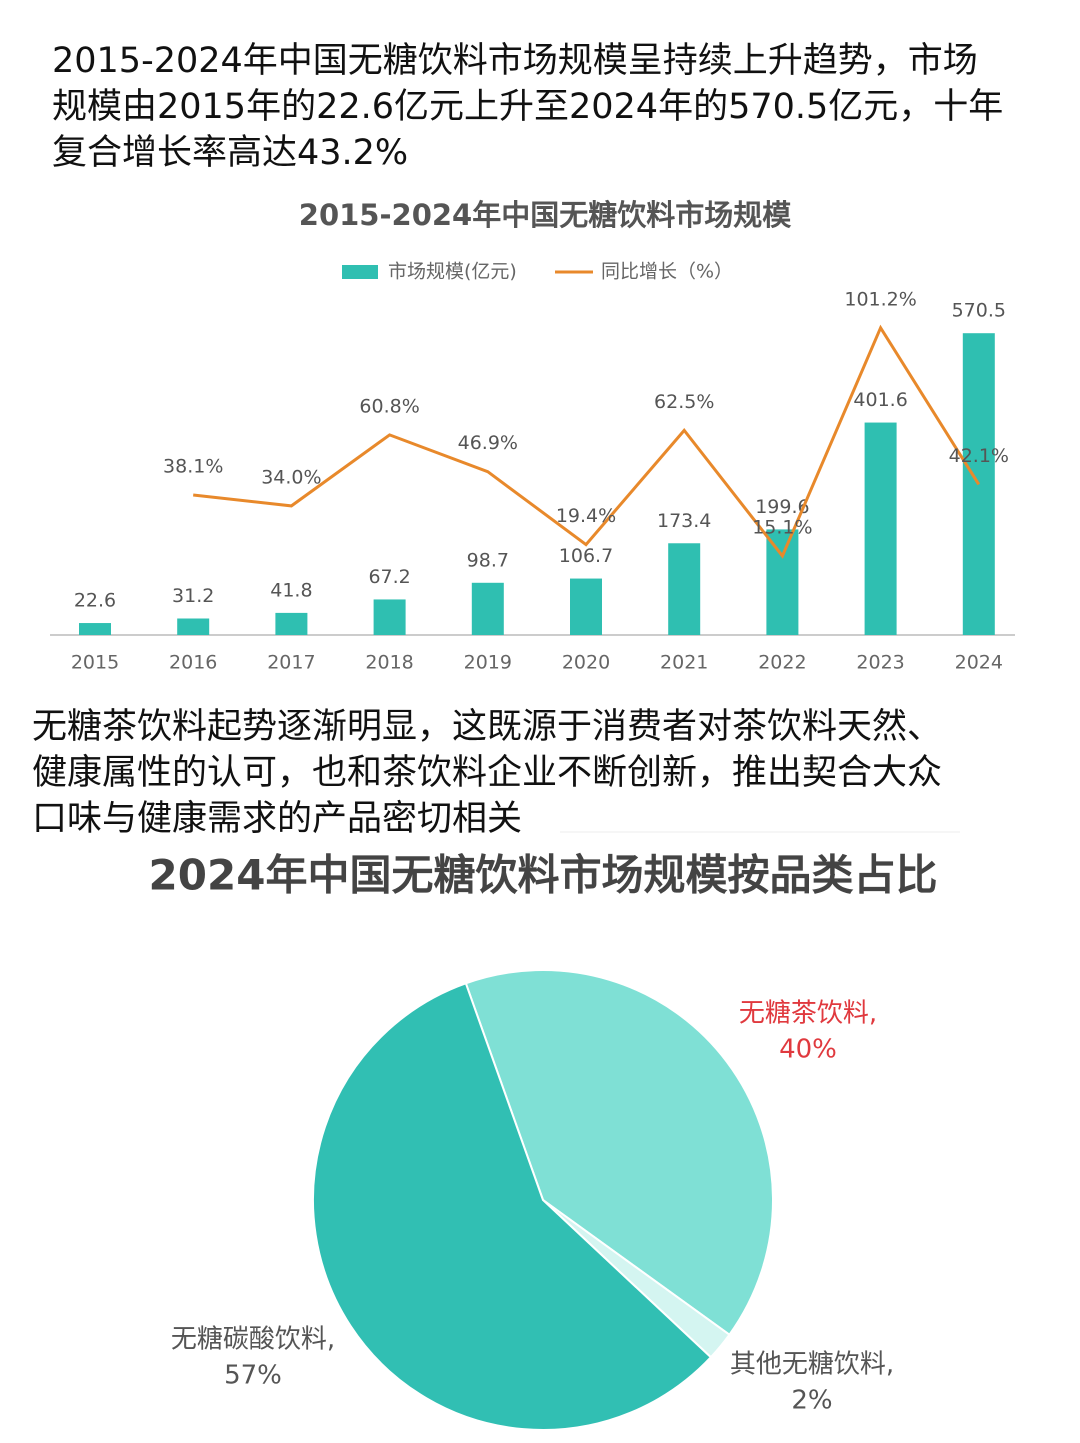 This screenshot has height=1443, width=1080. I want to click on paragraph-line: 健康属性的认可，也和茶饮料企业不断创新，推出契合大众, so click(487, 773).